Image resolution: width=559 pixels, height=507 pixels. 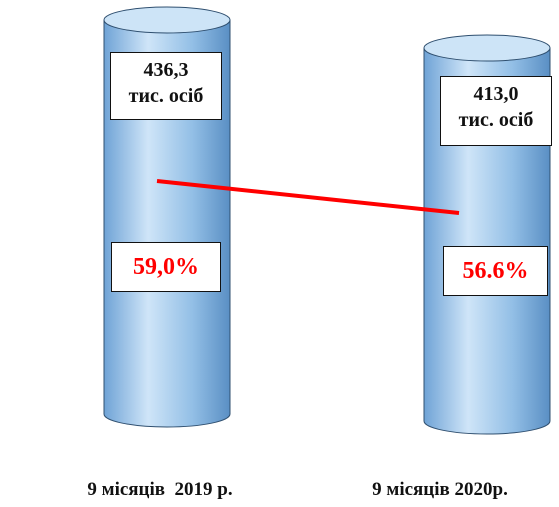 What do you see at coordinates (166, 267) in the screenshot?
I see `percent-label-2019: 59,0%` at bounding box center [166, 267].